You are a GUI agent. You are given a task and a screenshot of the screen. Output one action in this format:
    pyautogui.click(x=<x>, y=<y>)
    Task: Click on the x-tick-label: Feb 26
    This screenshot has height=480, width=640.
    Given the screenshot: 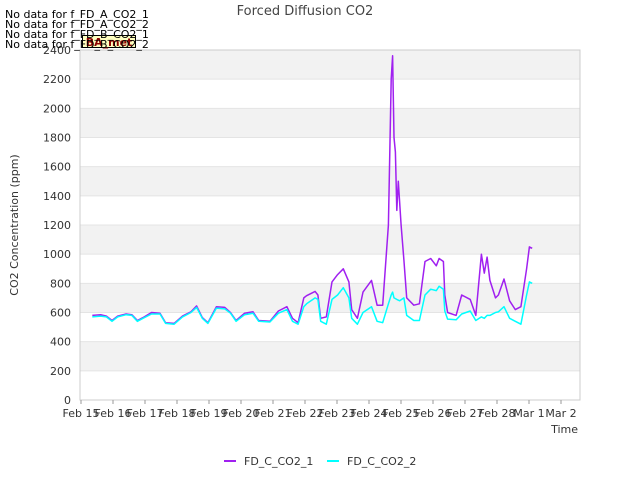 What is the action you would take?
    pyautogui.click(x=433, y=413)
    